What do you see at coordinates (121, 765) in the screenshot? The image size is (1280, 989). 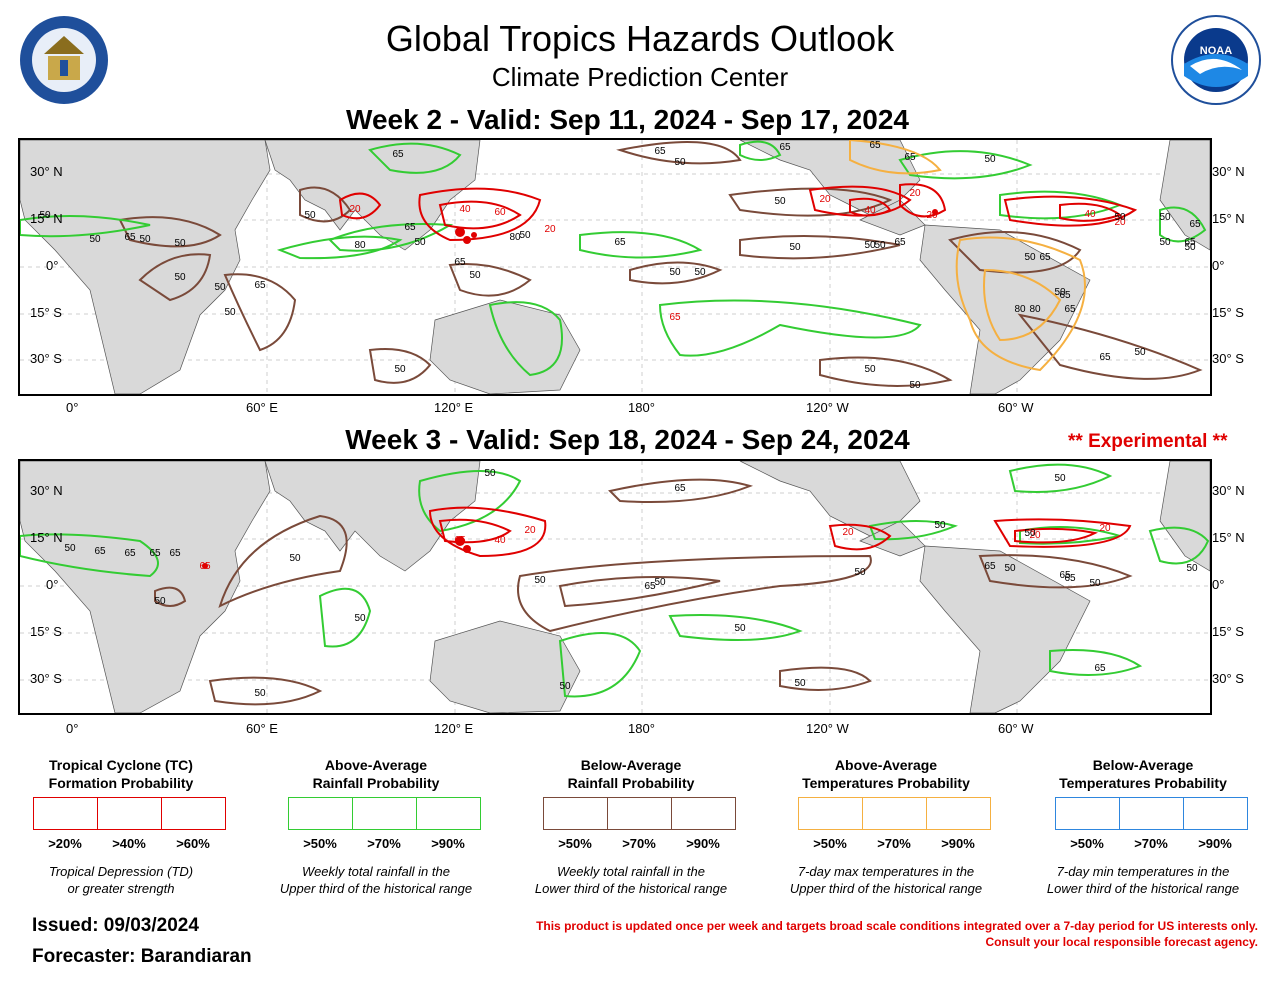 I see `legend-title-line1-0: Tropical Cyclone (TC)` at bounding box center [121, 765].